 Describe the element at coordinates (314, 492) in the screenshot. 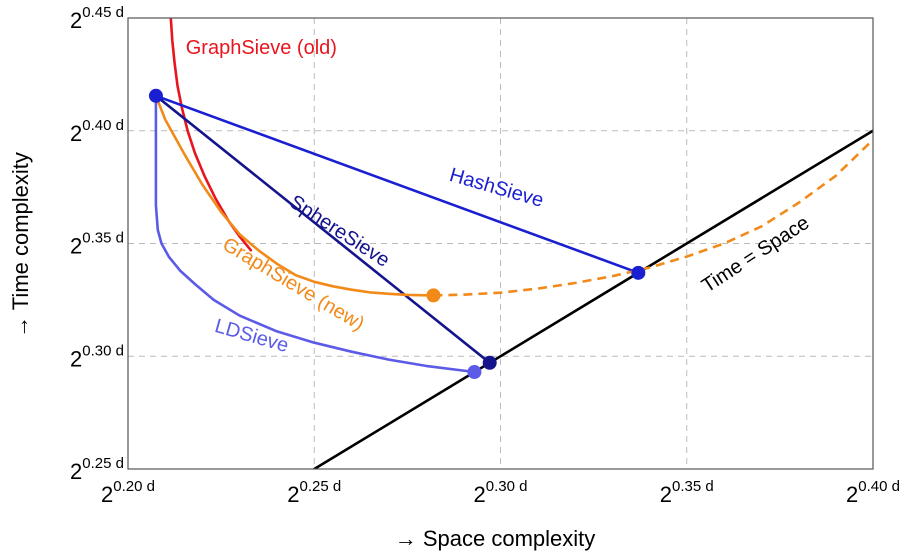

I see `x-tick-label-1: 20.25 d` at that location.